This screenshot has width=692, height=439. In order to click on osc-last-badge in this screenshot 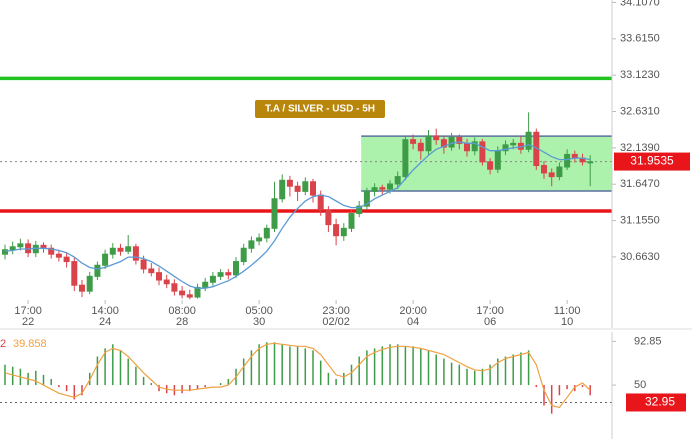, I will do `click(656, 402)`.